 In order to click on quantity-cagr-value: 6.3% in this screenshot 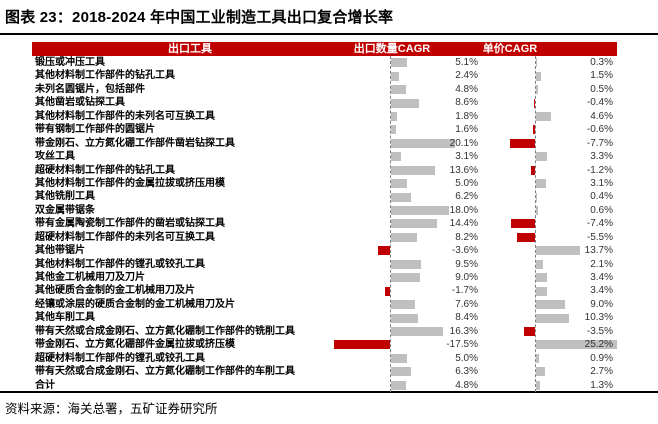, I will do `click(466, 372)`.